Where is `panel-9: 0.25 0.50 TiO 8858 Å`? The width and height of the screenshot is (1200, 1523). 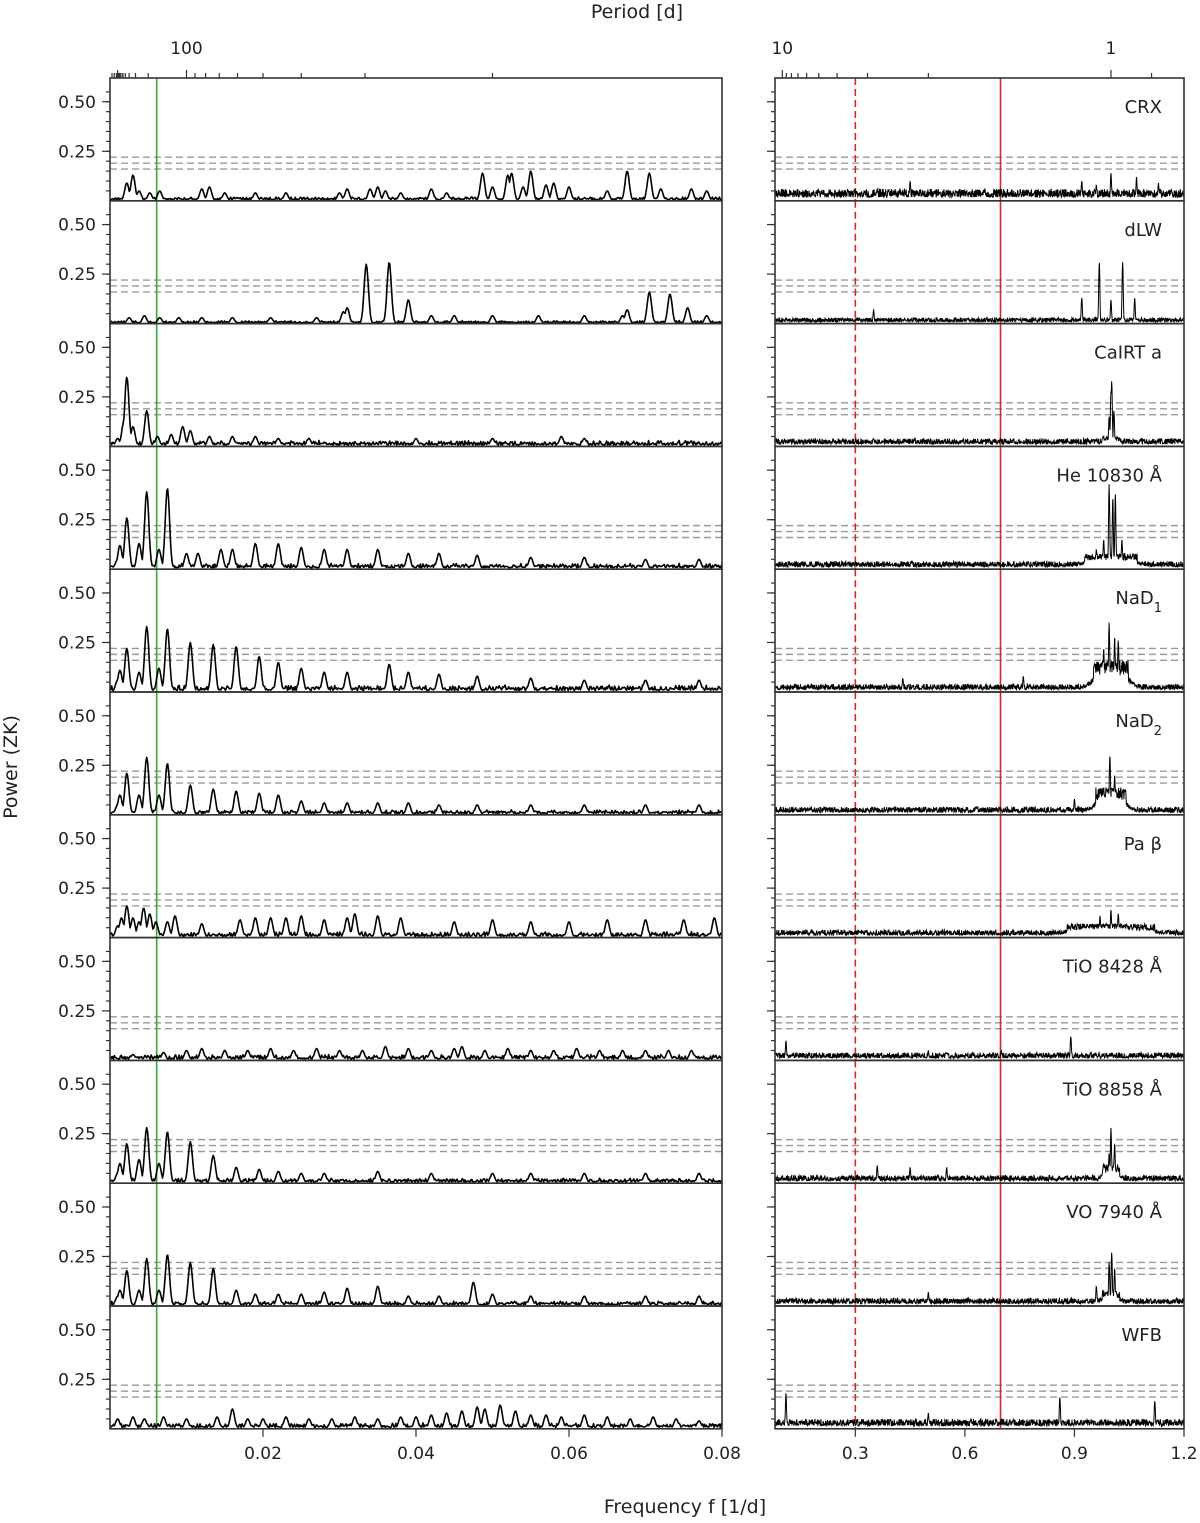
panel-9: 0.25 0.50 TiO 8858 Å is located at coordinates (621, 1122).